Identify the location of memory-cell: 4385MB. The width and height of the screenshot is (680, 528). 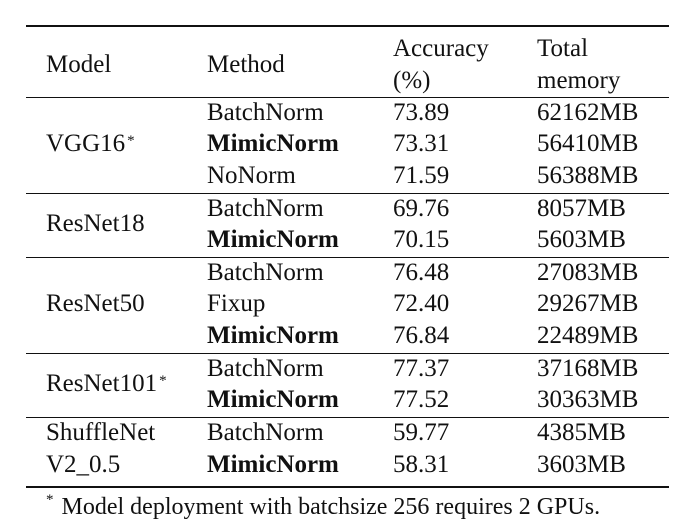
(581, 432).